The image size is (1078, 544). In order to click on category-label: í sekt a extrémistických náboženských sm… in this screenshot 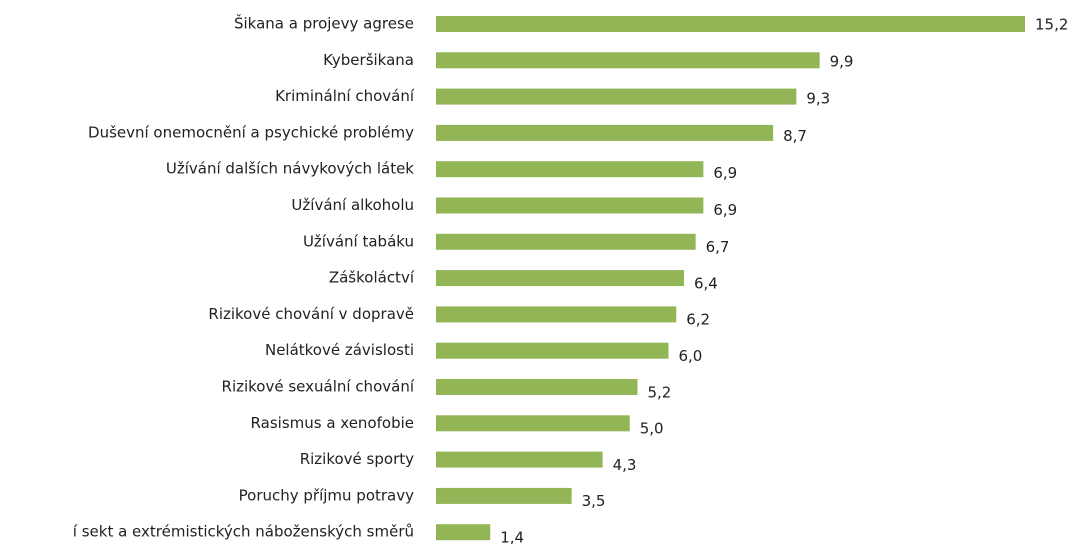, I will do `click(243, 532)`.